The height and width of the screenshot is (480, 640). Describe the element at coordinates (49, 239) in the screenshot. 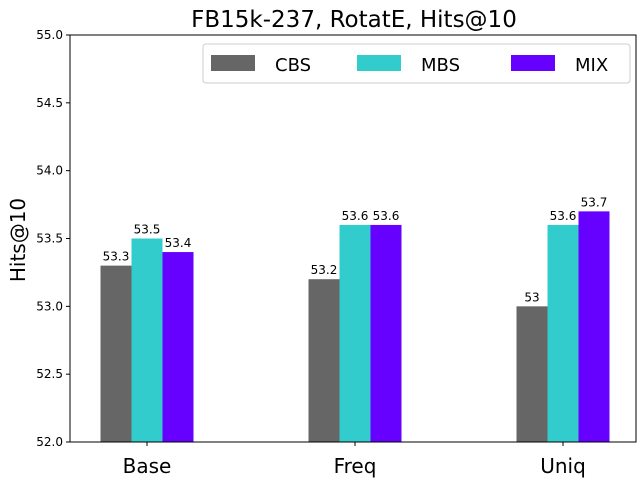

I see `y-tick-label: 53.5` at that location.